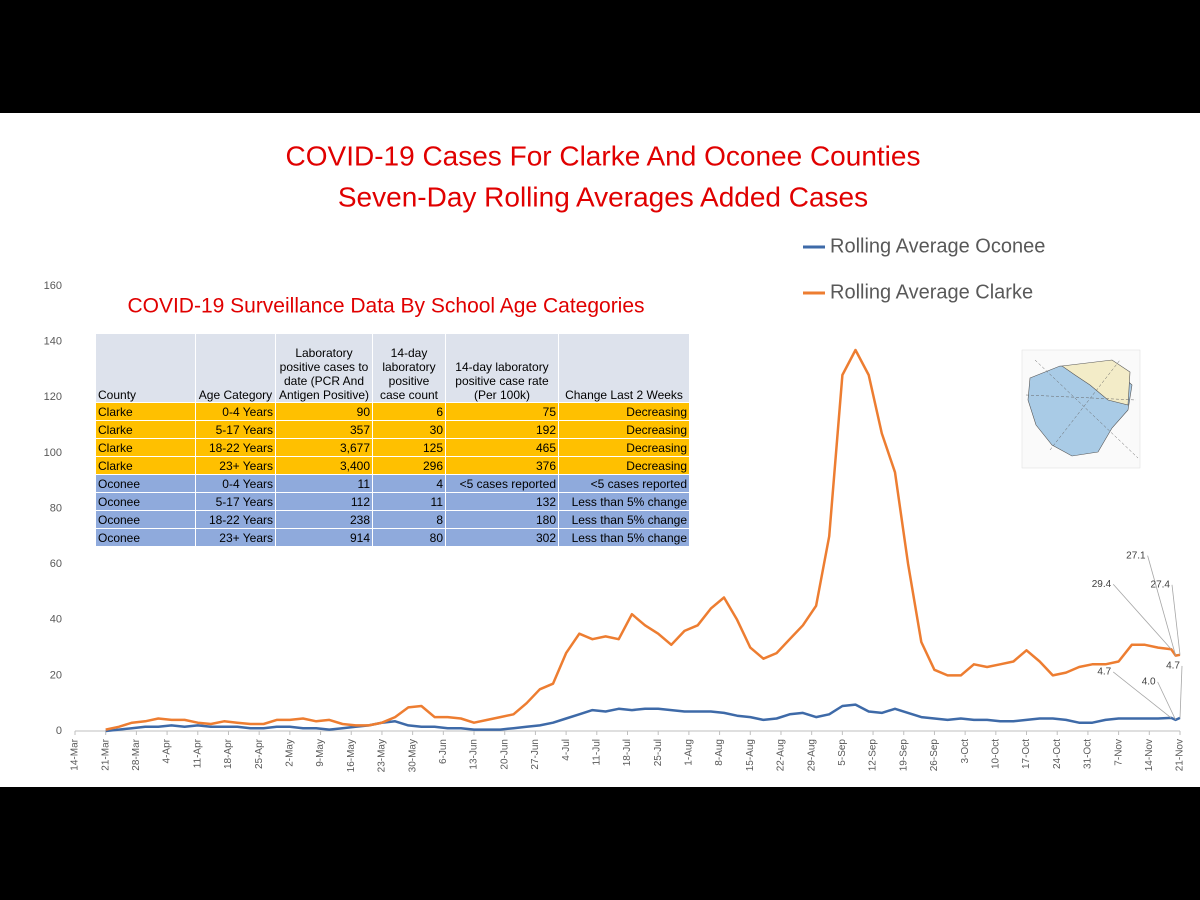 This screenshot has width=1200, height=900. What do you see at coordinates (903, 755) in the screenshot?
I see `x-tick-label: 19-Sep` at bounding box center [903, 755].